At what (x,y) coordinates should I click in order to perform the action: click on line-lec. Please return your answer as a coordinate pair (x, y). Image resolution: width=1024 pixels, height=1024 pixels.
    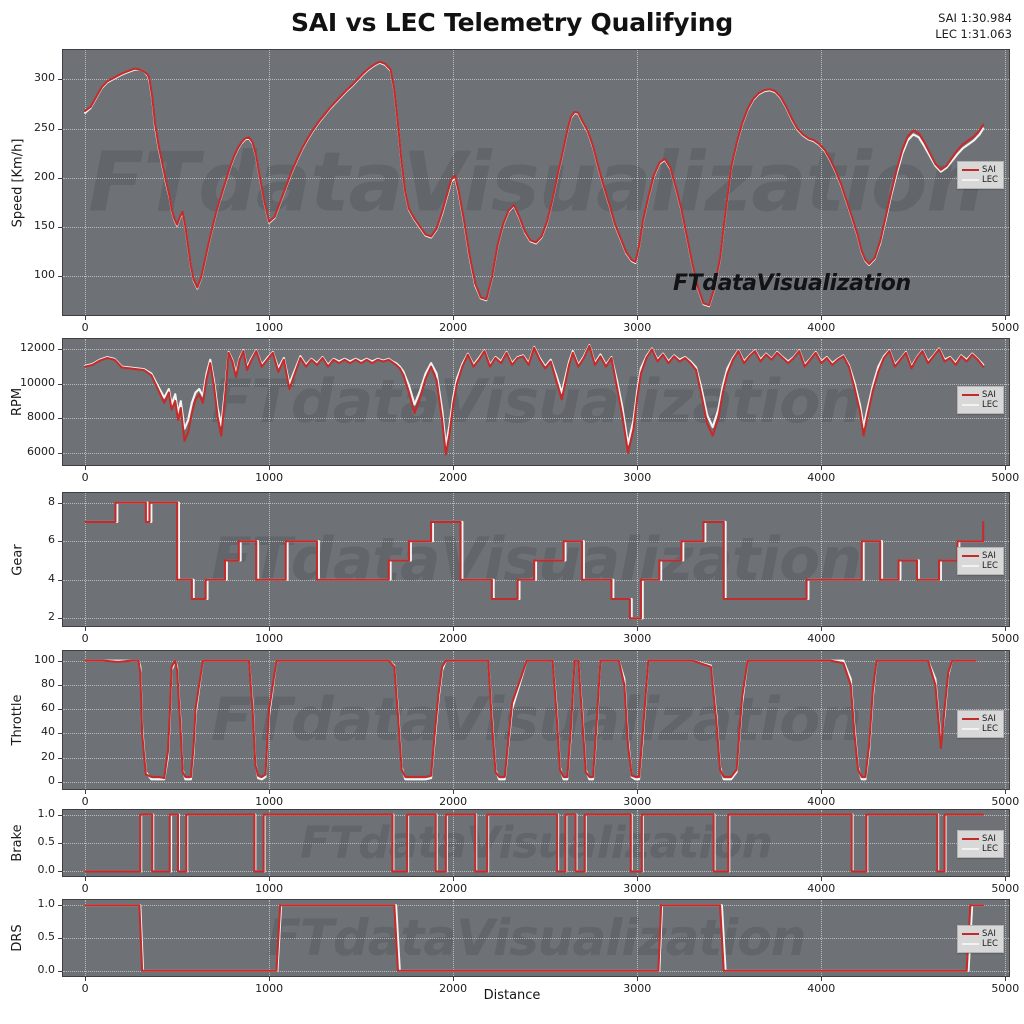
    Looking at the image, I should click on (530, 720).